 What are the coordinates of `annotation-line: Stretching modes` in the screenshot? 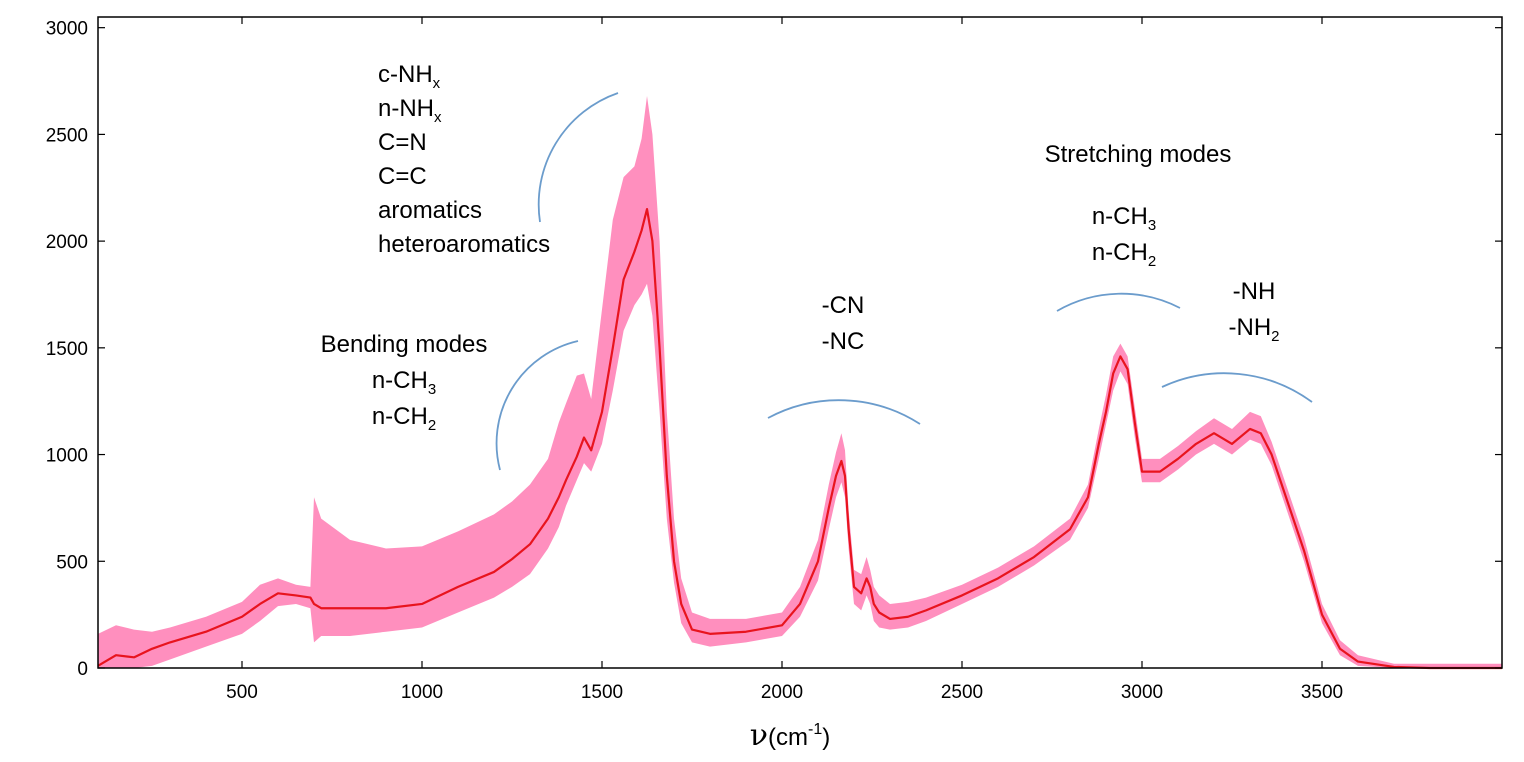 It's located at (1138, 154).